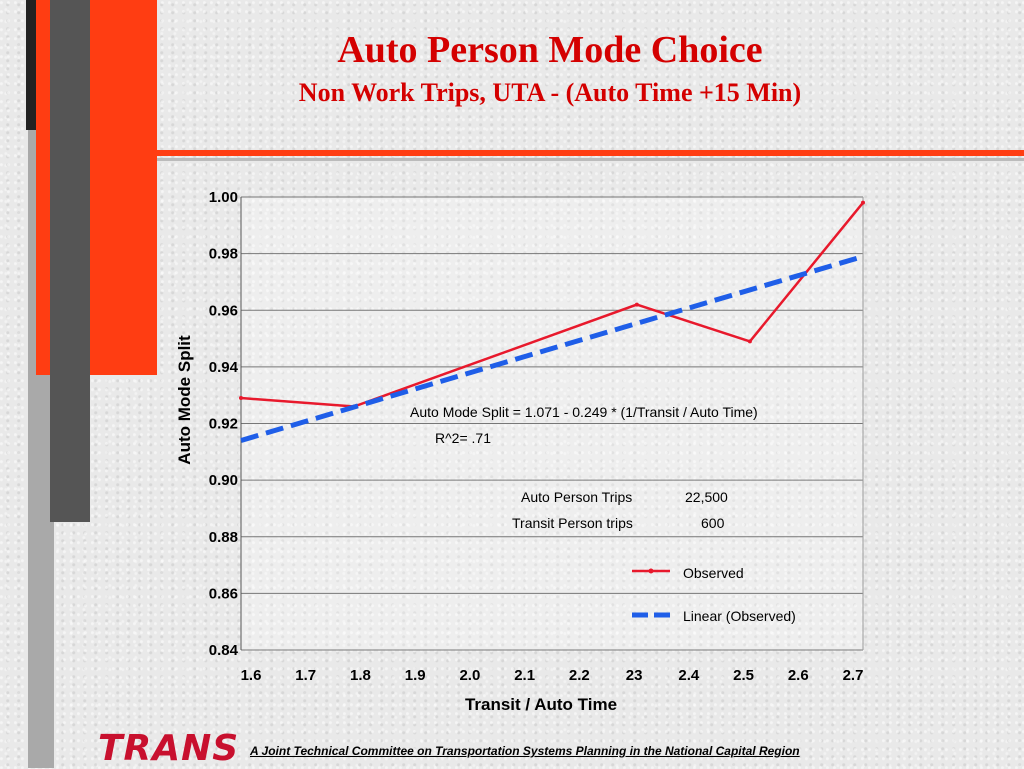 This screenshot has height=769, width=1024. What do you see at coordinates (415, 675) in the screenshot?
I see `x-tick-label: 1.9` at bounding box center [415, 675].